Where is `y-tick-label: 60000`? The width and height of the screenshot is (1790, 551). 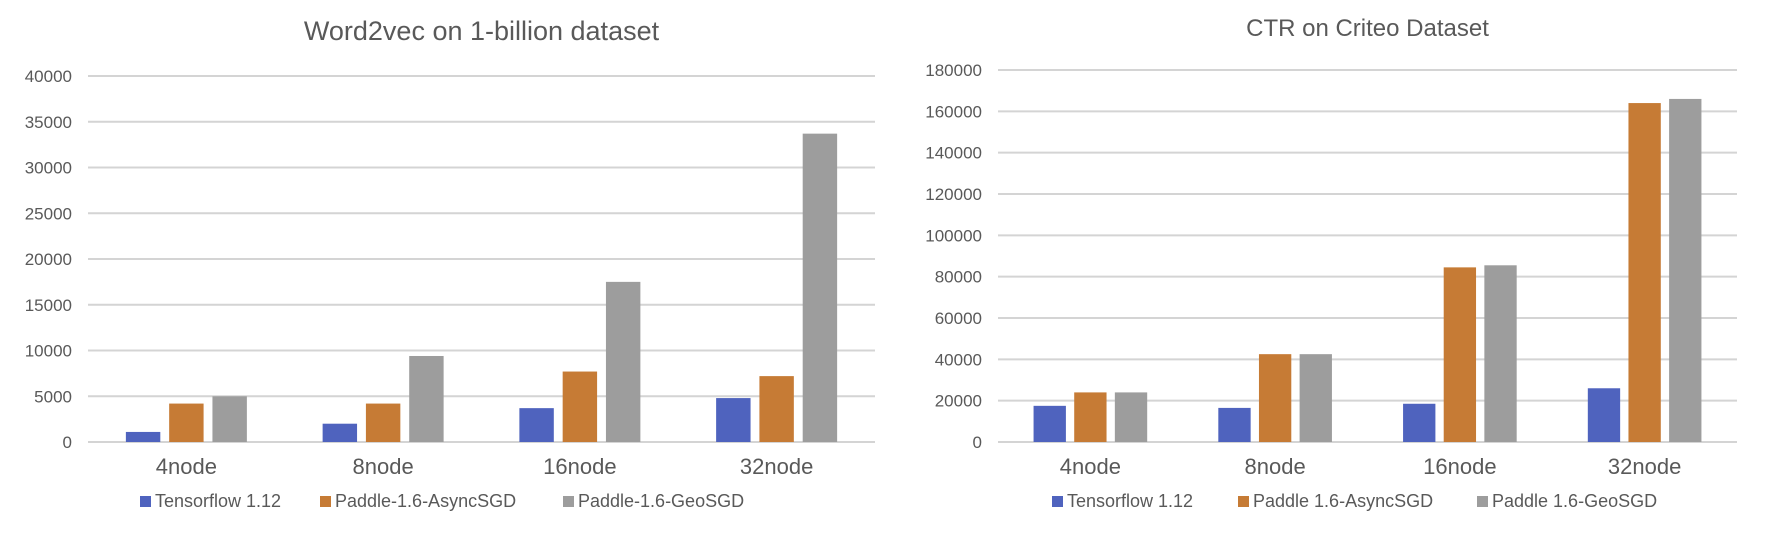
y-tick-label: 60000 is located at coordinates (958, 318).